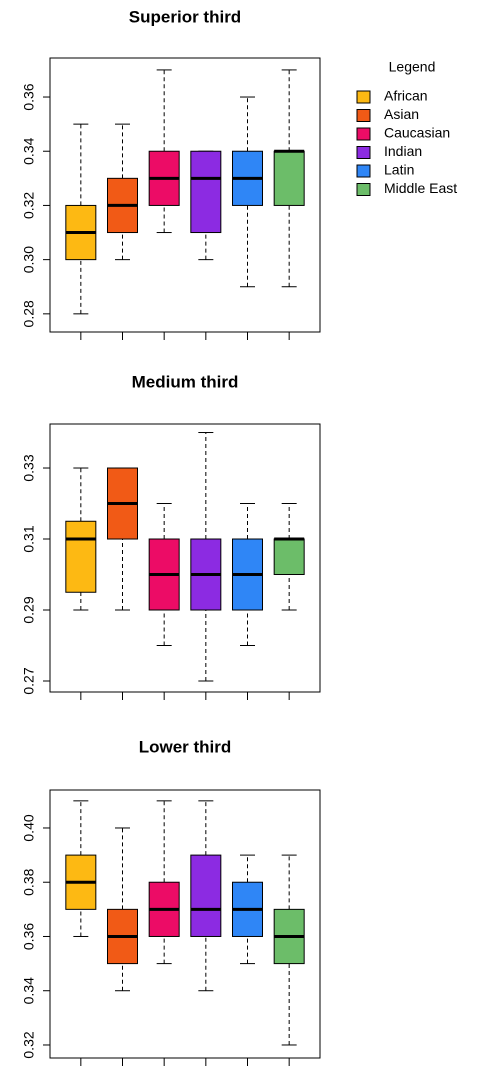 This screenshot has height=1078, width=484. Describe the element at coordinates (420, 188) in the screenshot. I see `legend-label: Middle East` at that location.